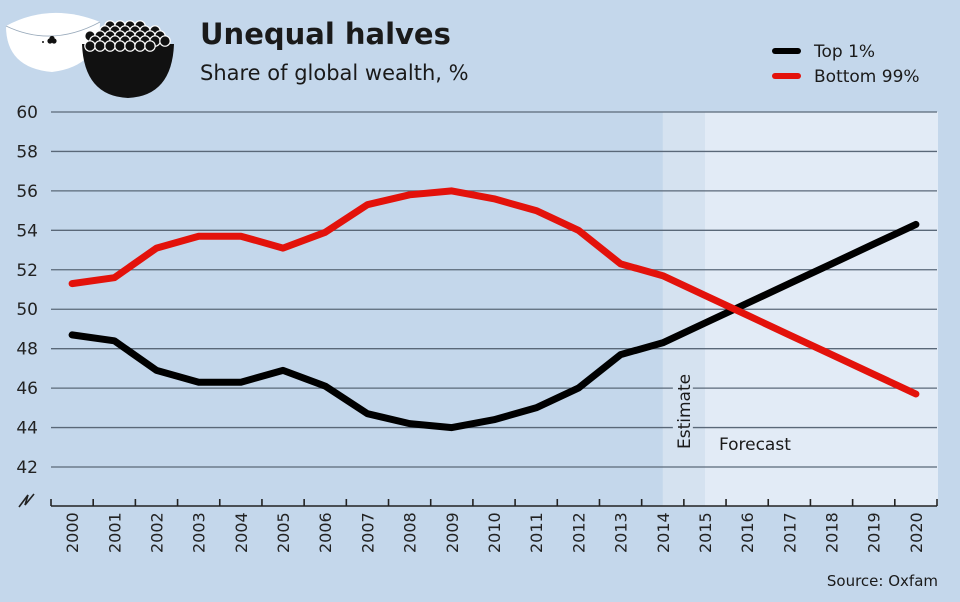  What do you see at coordinates (452, 532) in the screenshot?
I see `x-tick-label: 2009` at bounding box center [452, 532].